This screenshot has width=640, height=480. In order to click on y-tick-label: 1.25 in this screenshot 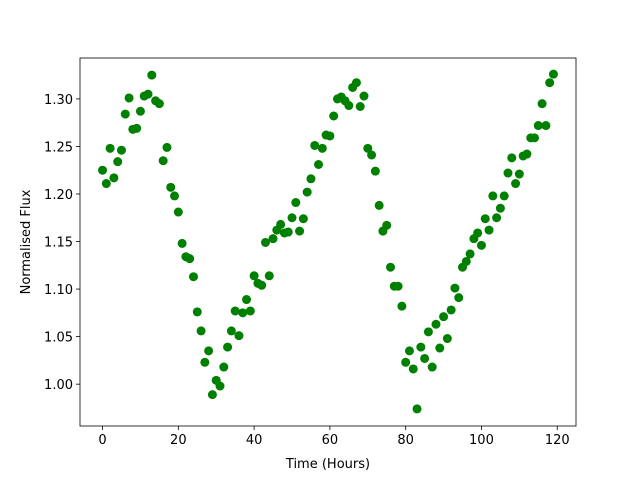, I will do `click(58, 147)`.